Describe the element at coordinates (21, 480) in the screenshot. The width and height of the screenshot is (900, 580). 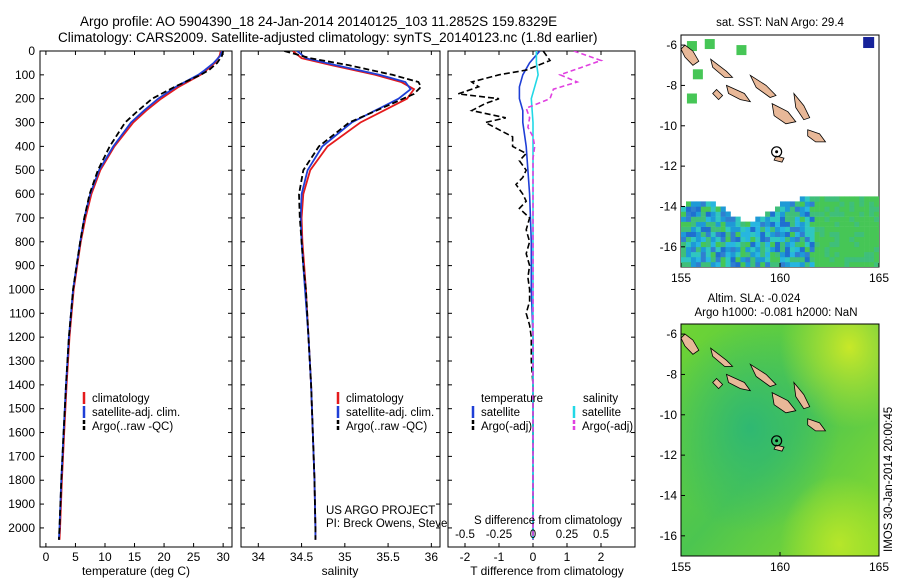
I see `y-tick-label: 1800` at that location.